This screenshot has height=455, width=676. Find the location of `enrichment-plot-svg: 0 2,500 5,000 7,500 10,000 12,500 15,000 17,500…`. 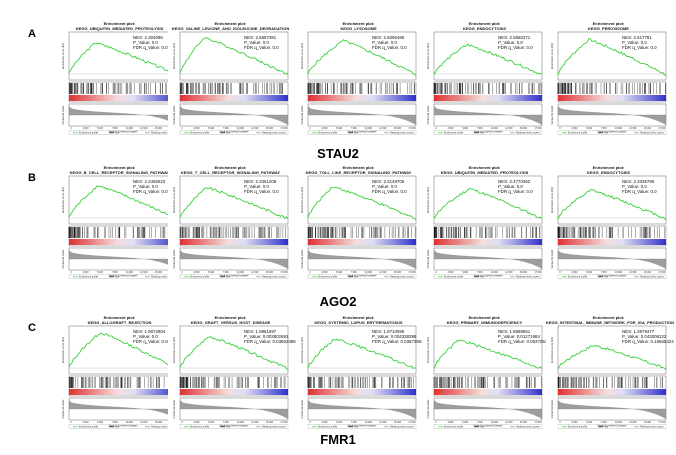

enrichment-plot-svg: 0 2,500 5,000 7,500 10,000 12,500 15,000 17,500… is located at coordinates (358, 227).